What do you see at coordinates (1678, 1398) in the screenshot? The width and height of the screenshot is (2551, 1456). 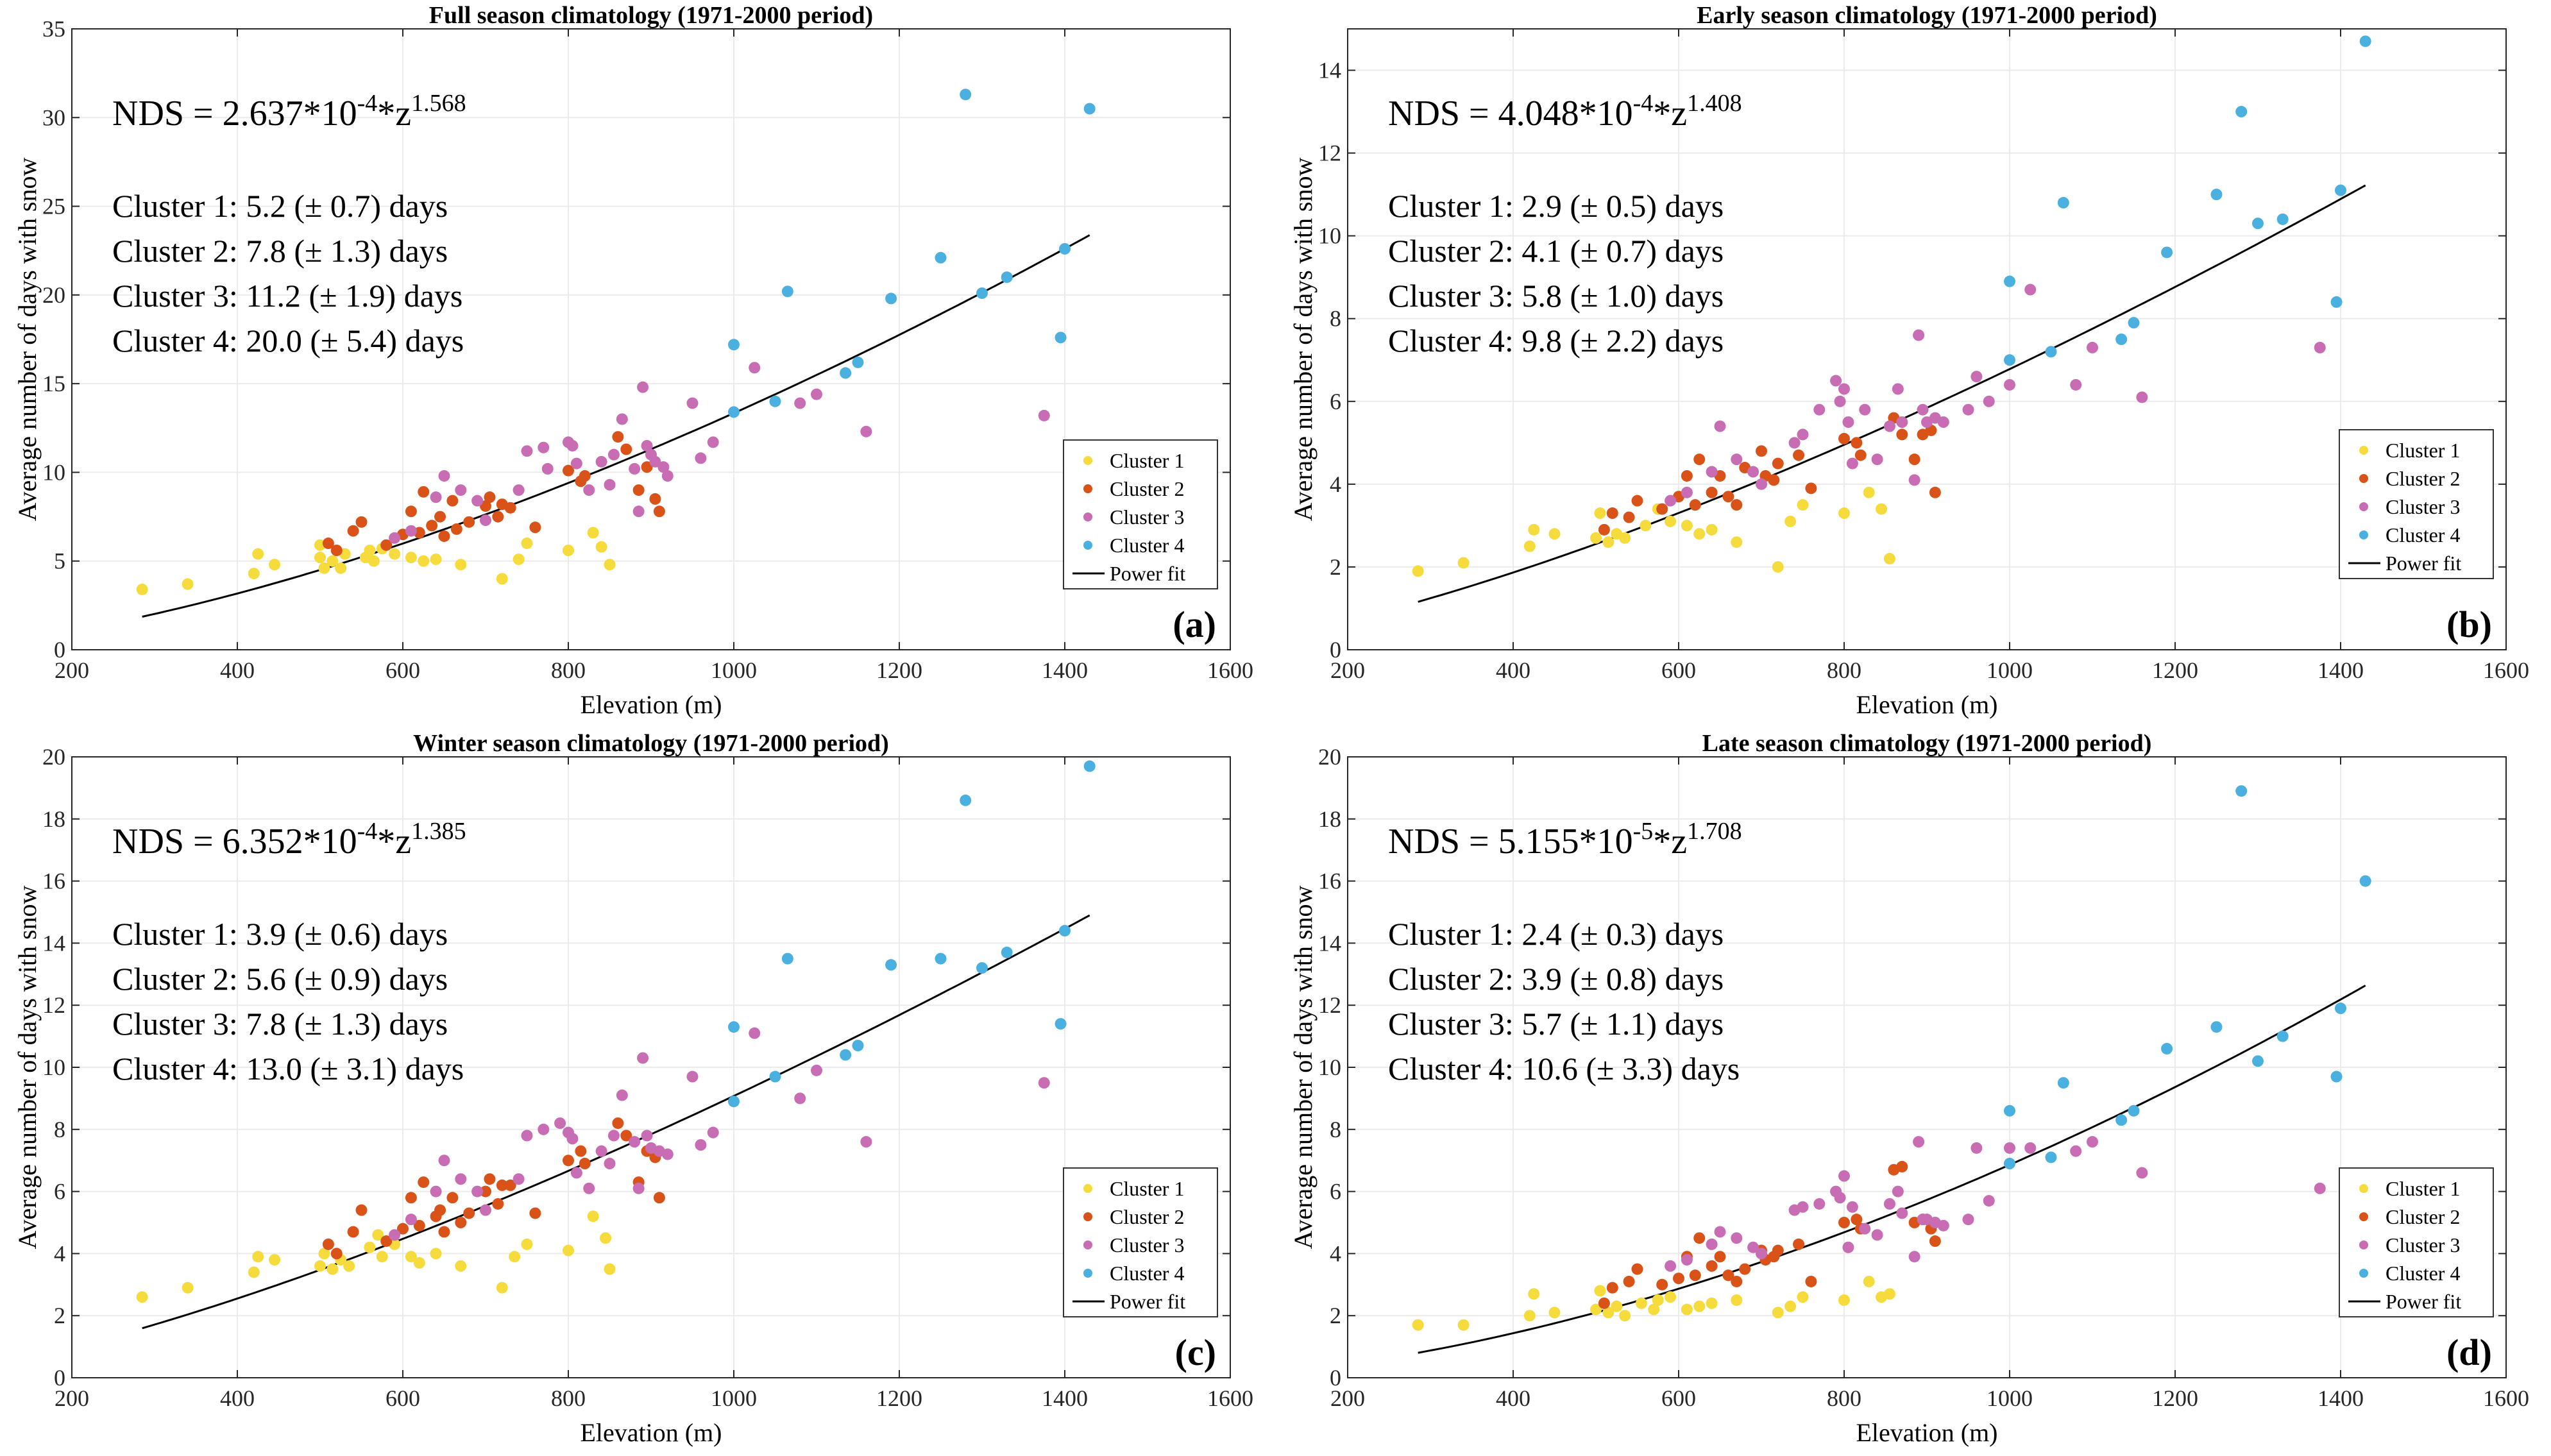 I see `x-tick-label: 600` at bounding box center [1678, 1398].